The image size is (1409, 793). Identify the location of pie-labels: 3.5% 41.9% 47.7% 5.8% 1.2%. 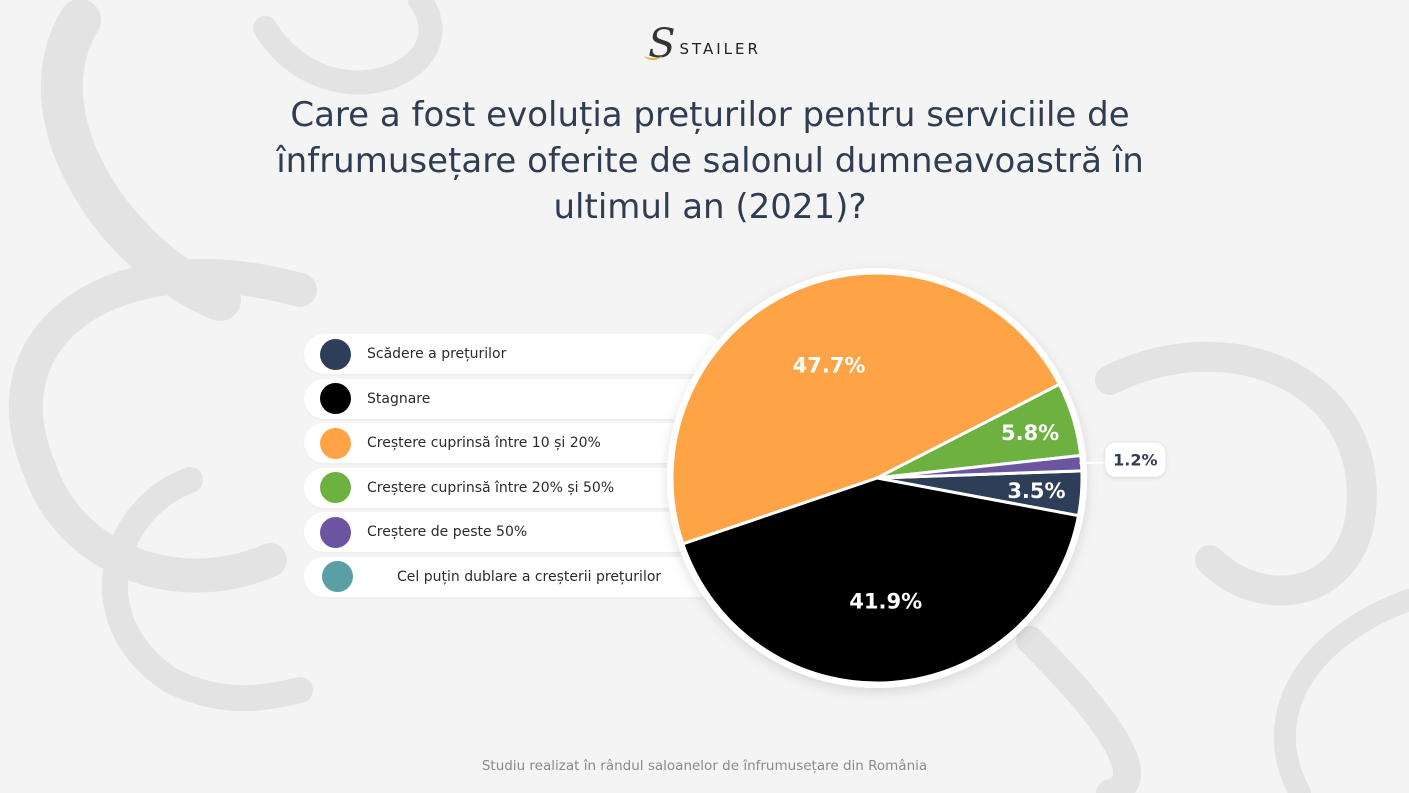
(979, 484).